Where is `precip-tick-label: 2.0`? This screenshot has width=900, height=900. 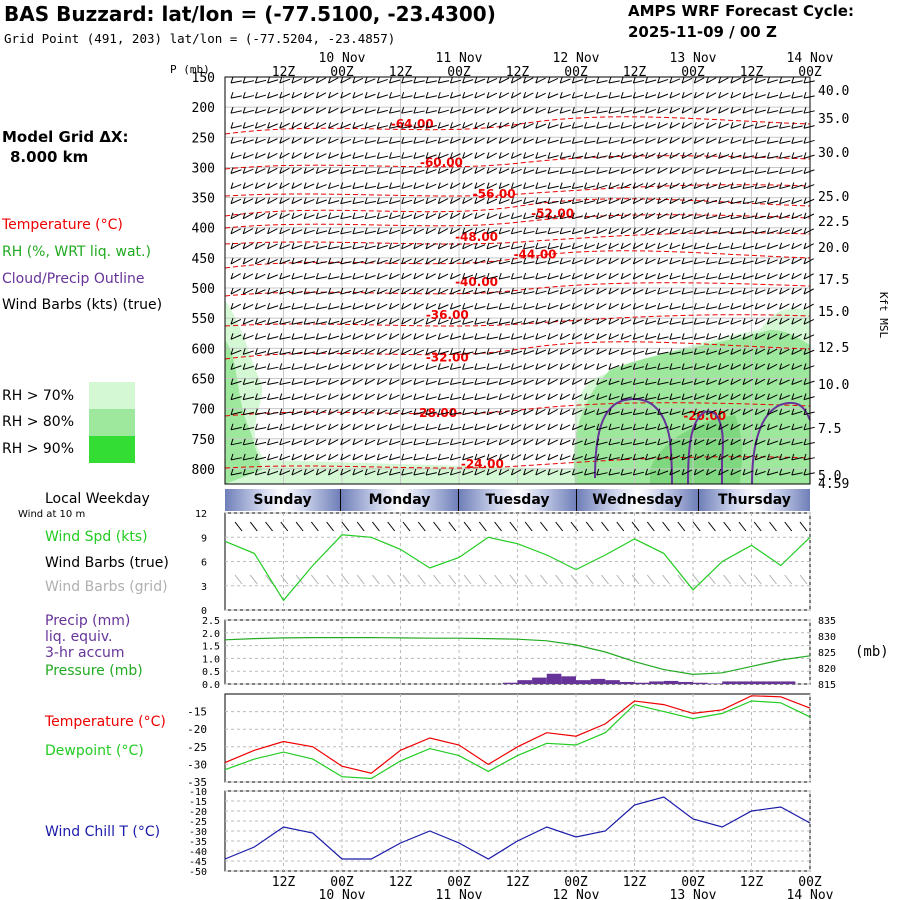 precip-tick-label: 2.0 is located at coordinates (211, 634).